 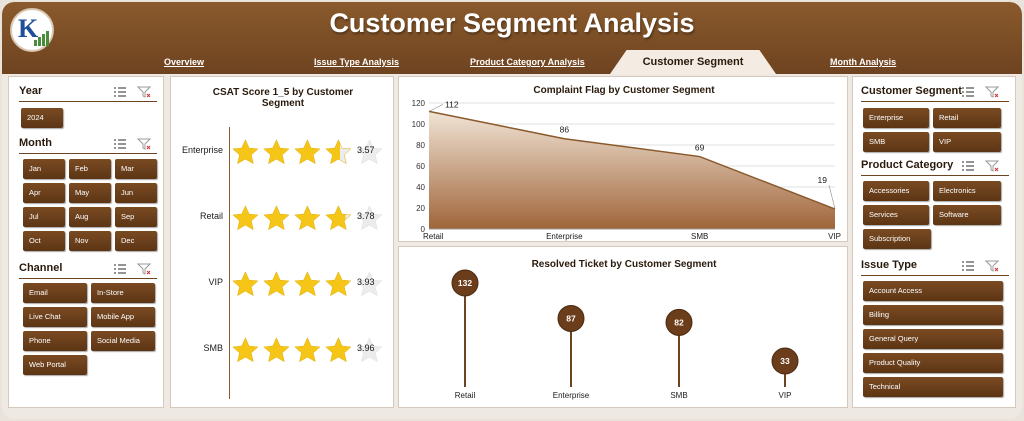 What do you see at coordinates (933, 387) in the screenshot?
I see `slicer-item-technical: Technical` at bounding box center [933, 387].